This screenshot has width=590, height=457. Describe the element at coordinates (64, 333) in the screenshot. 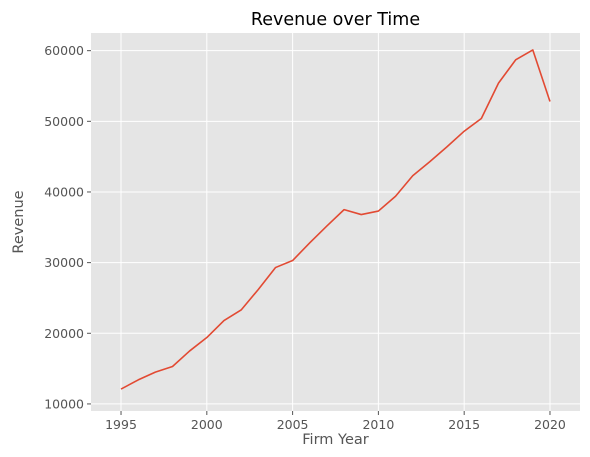

I see `y-tick-label: 20000` at that location.